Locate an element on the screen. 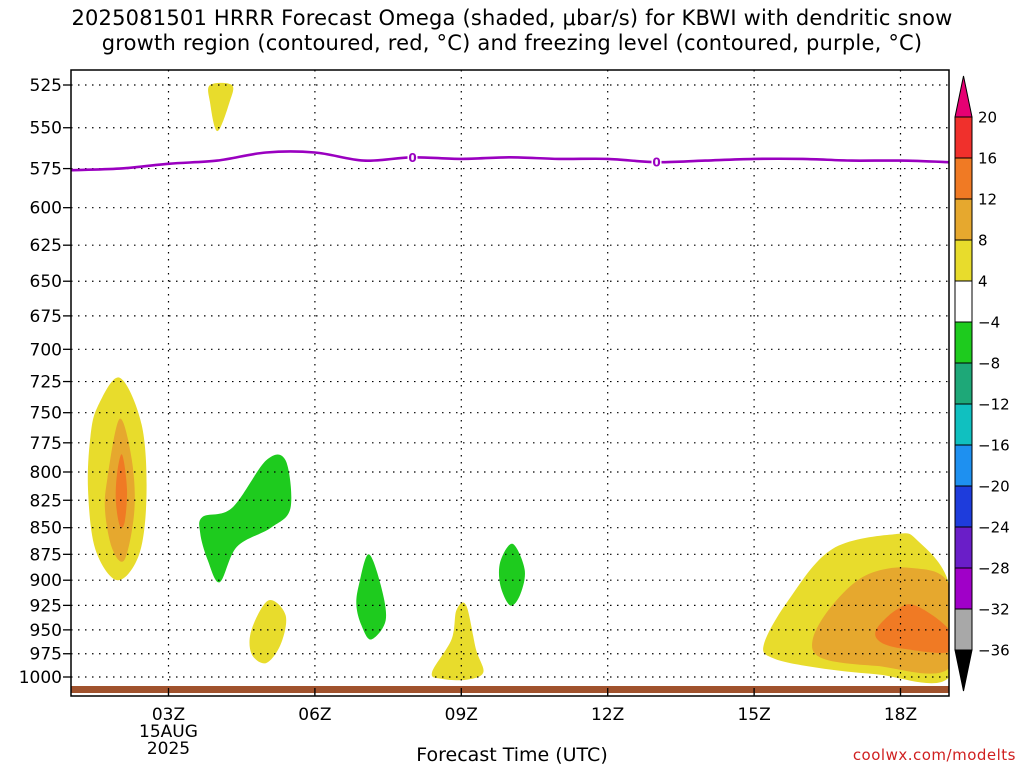 Image resolution: width=1024 pixels, height=768 pixels. y-tick-label-675: 675 is located at coordinates (46, 317).